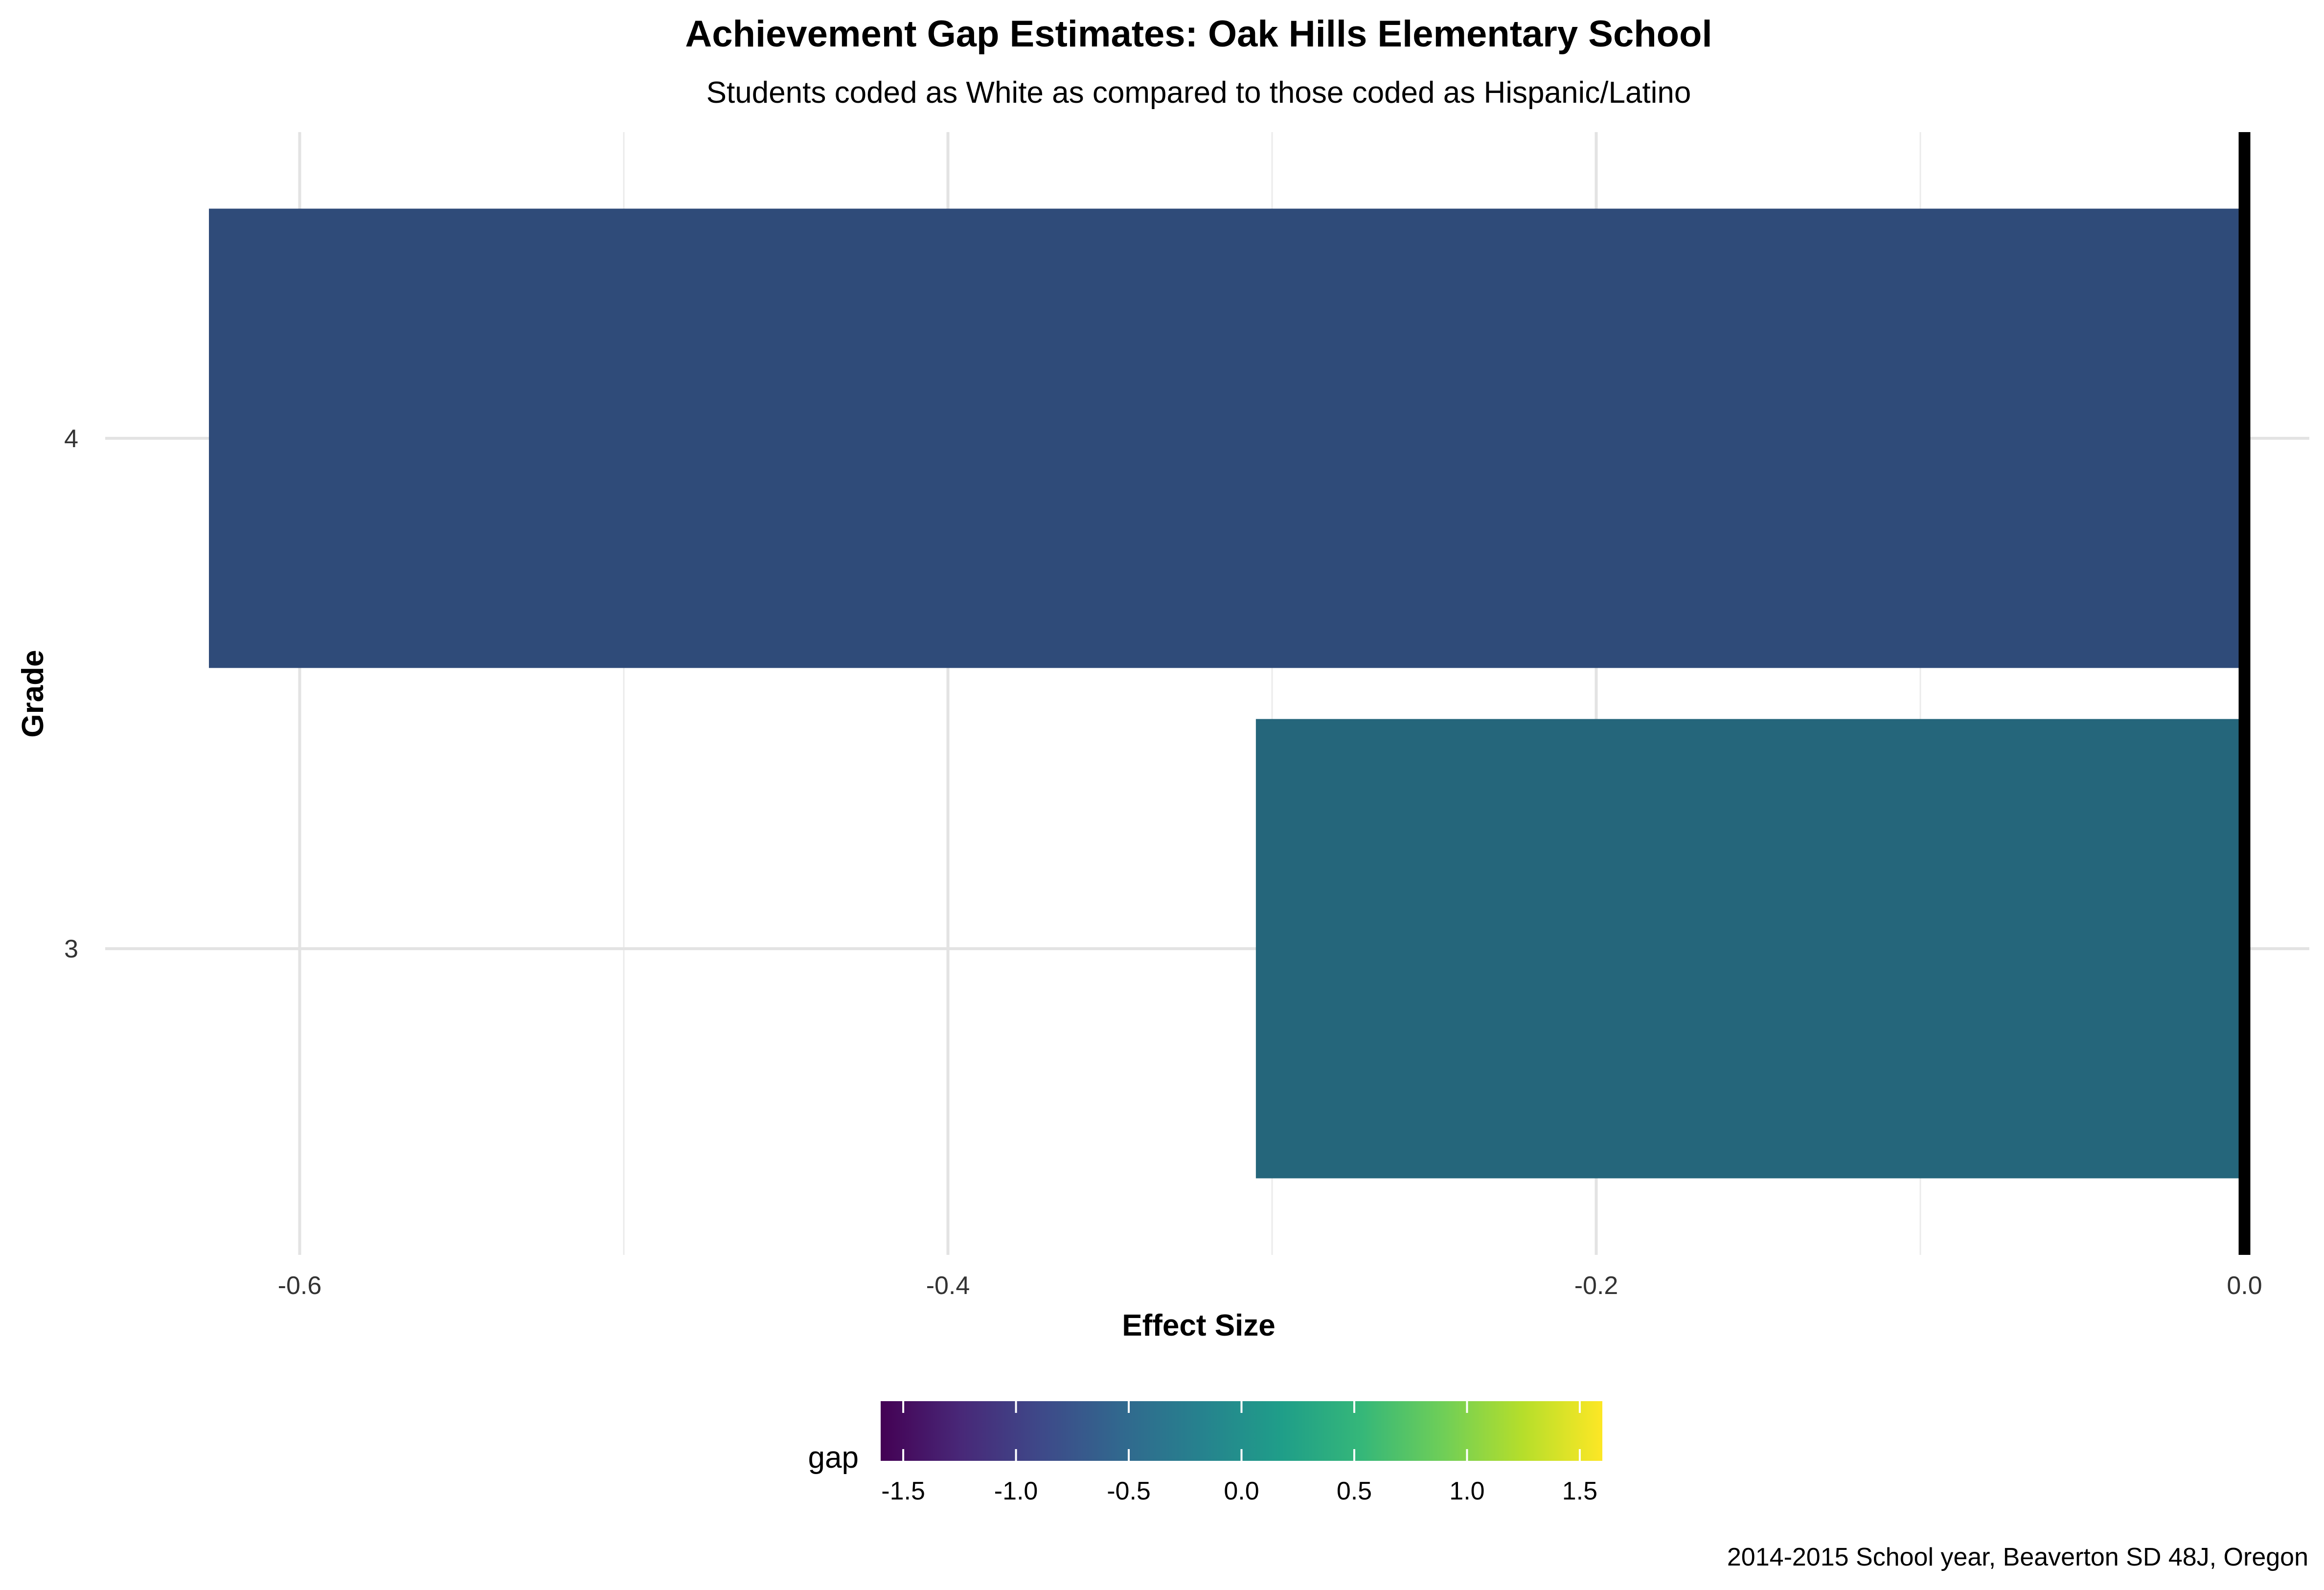 The height and width of the screenshot is (1590, 2324). Describe the element at coordinates (71, 694) in the screenshot. I see `y-axis-ticks: 34` at that location.